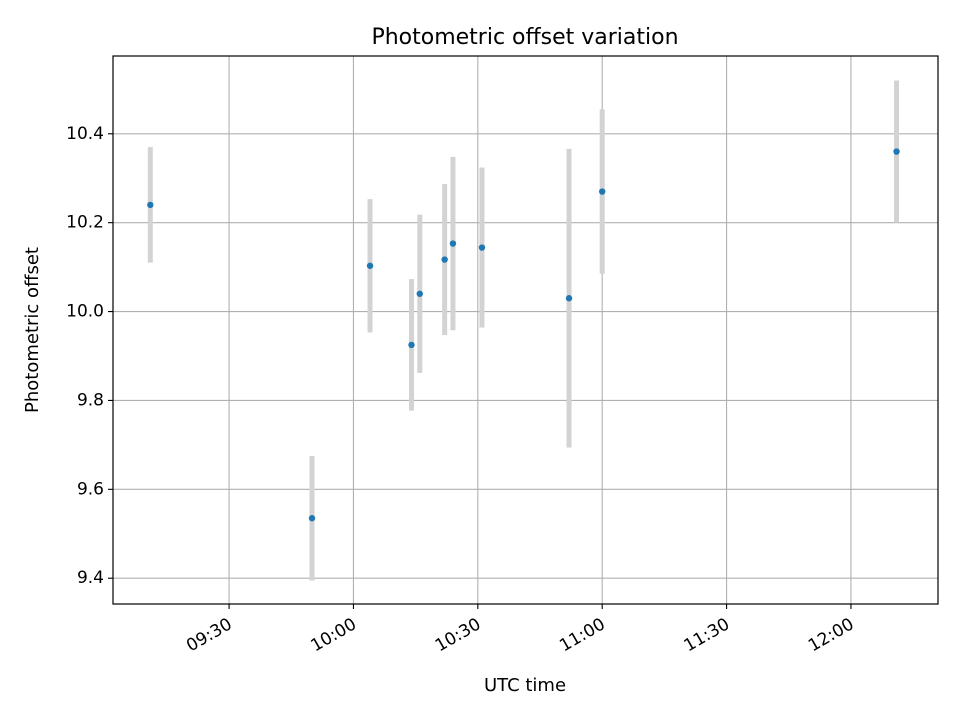 The image size is (960, 720). What do you see at coordinates (85, 312) in the screenshot?
I see `y-tick-label: 10.0` at bounding box center [85, 312].